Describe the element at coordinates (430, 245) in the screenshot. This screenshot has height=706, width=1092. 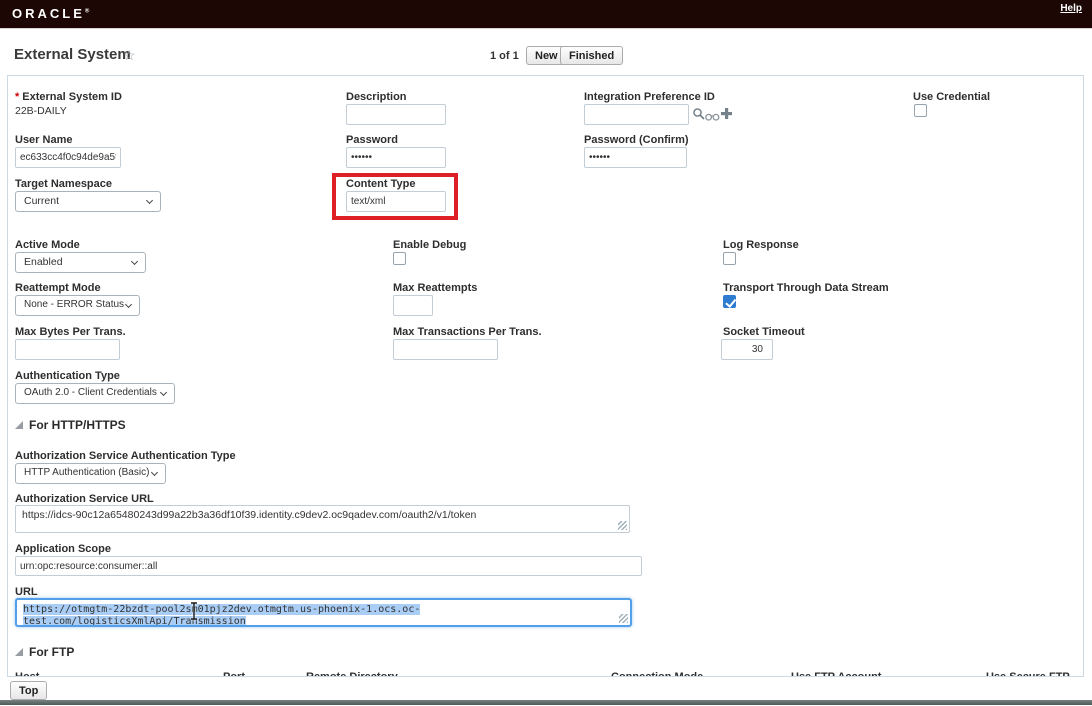
I see `enable-debug-label: Enable Debug` at that location.